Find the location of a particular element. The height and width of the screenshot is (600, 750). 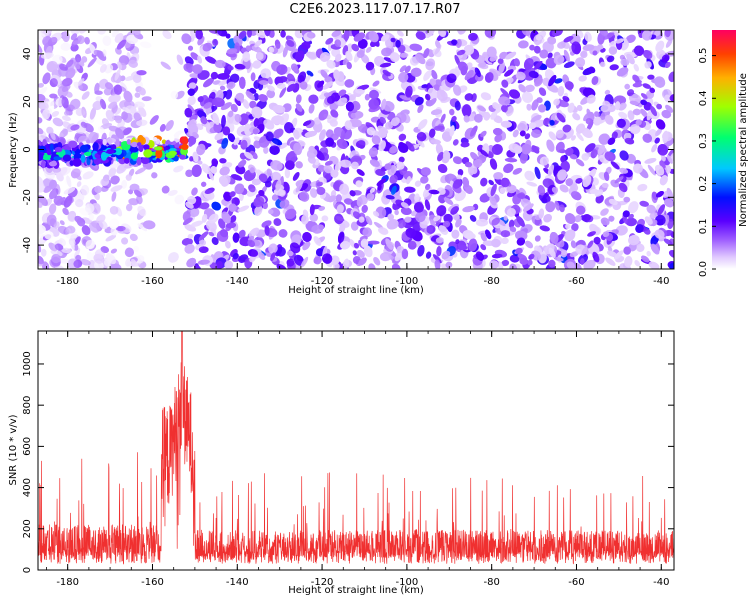

x-tick-label: -180 is located at coordinates (67, 281).